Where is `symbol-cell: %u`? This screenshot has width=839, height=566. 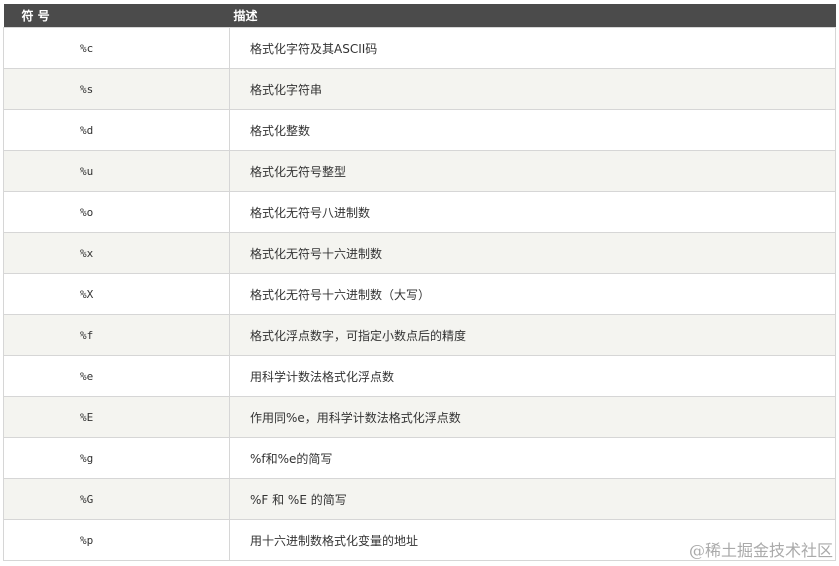
symbol-cell: %u is located at coordinates (116, 171).